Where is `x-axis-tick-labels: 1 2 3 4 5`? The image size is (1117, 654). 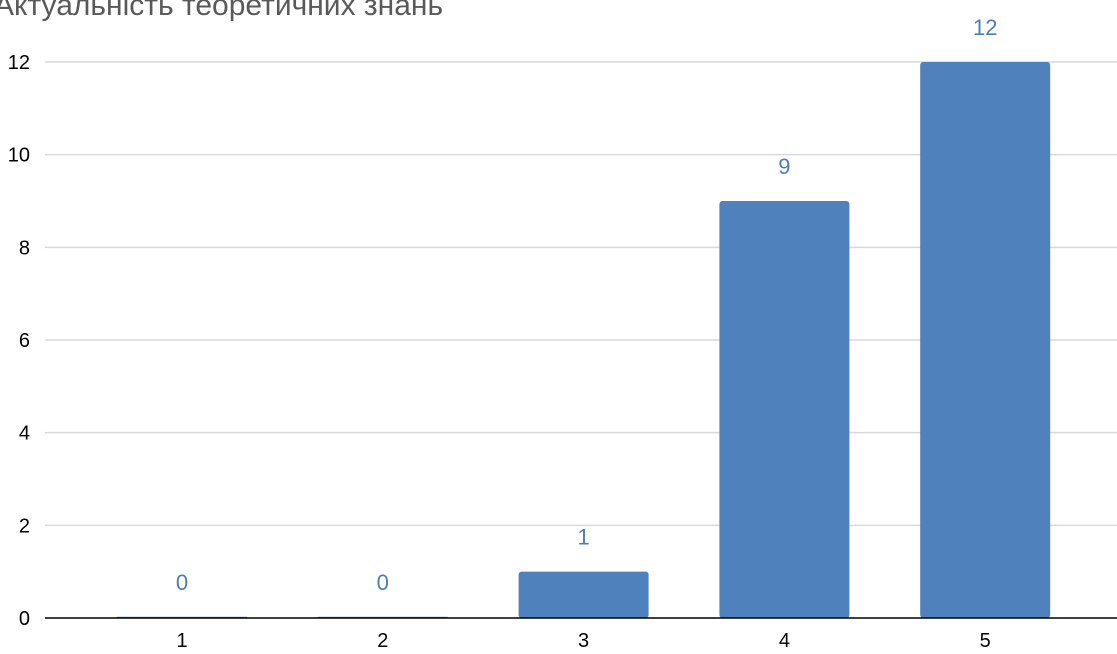
x-axis-tick-labels: 1 2 3 4 5 is located at coordinates (583, 641).